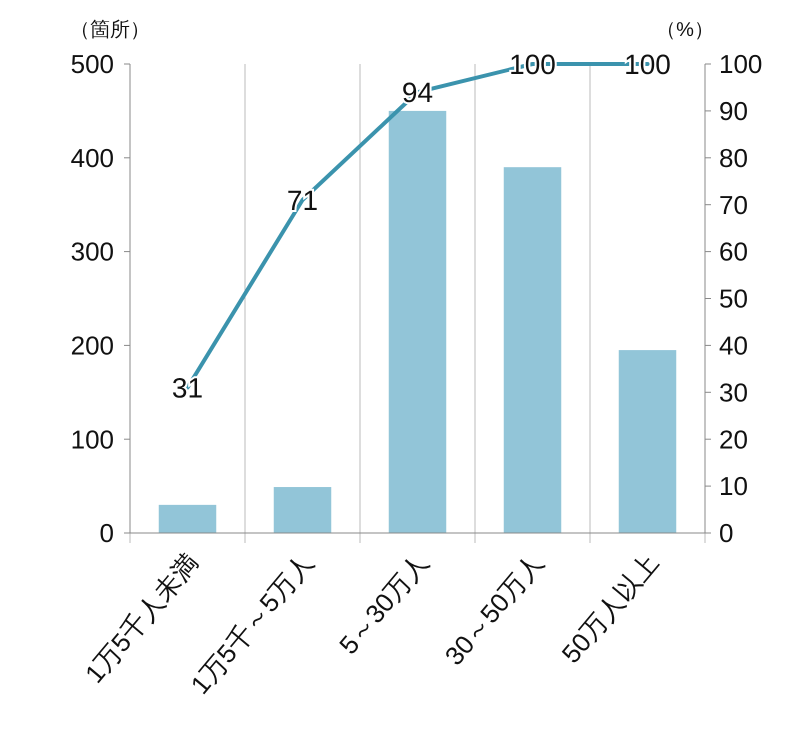  What do you see at coordinates (92, 439) in the screenshot?
I see `y-tick-label: 100` at bounding box center [92, 439].